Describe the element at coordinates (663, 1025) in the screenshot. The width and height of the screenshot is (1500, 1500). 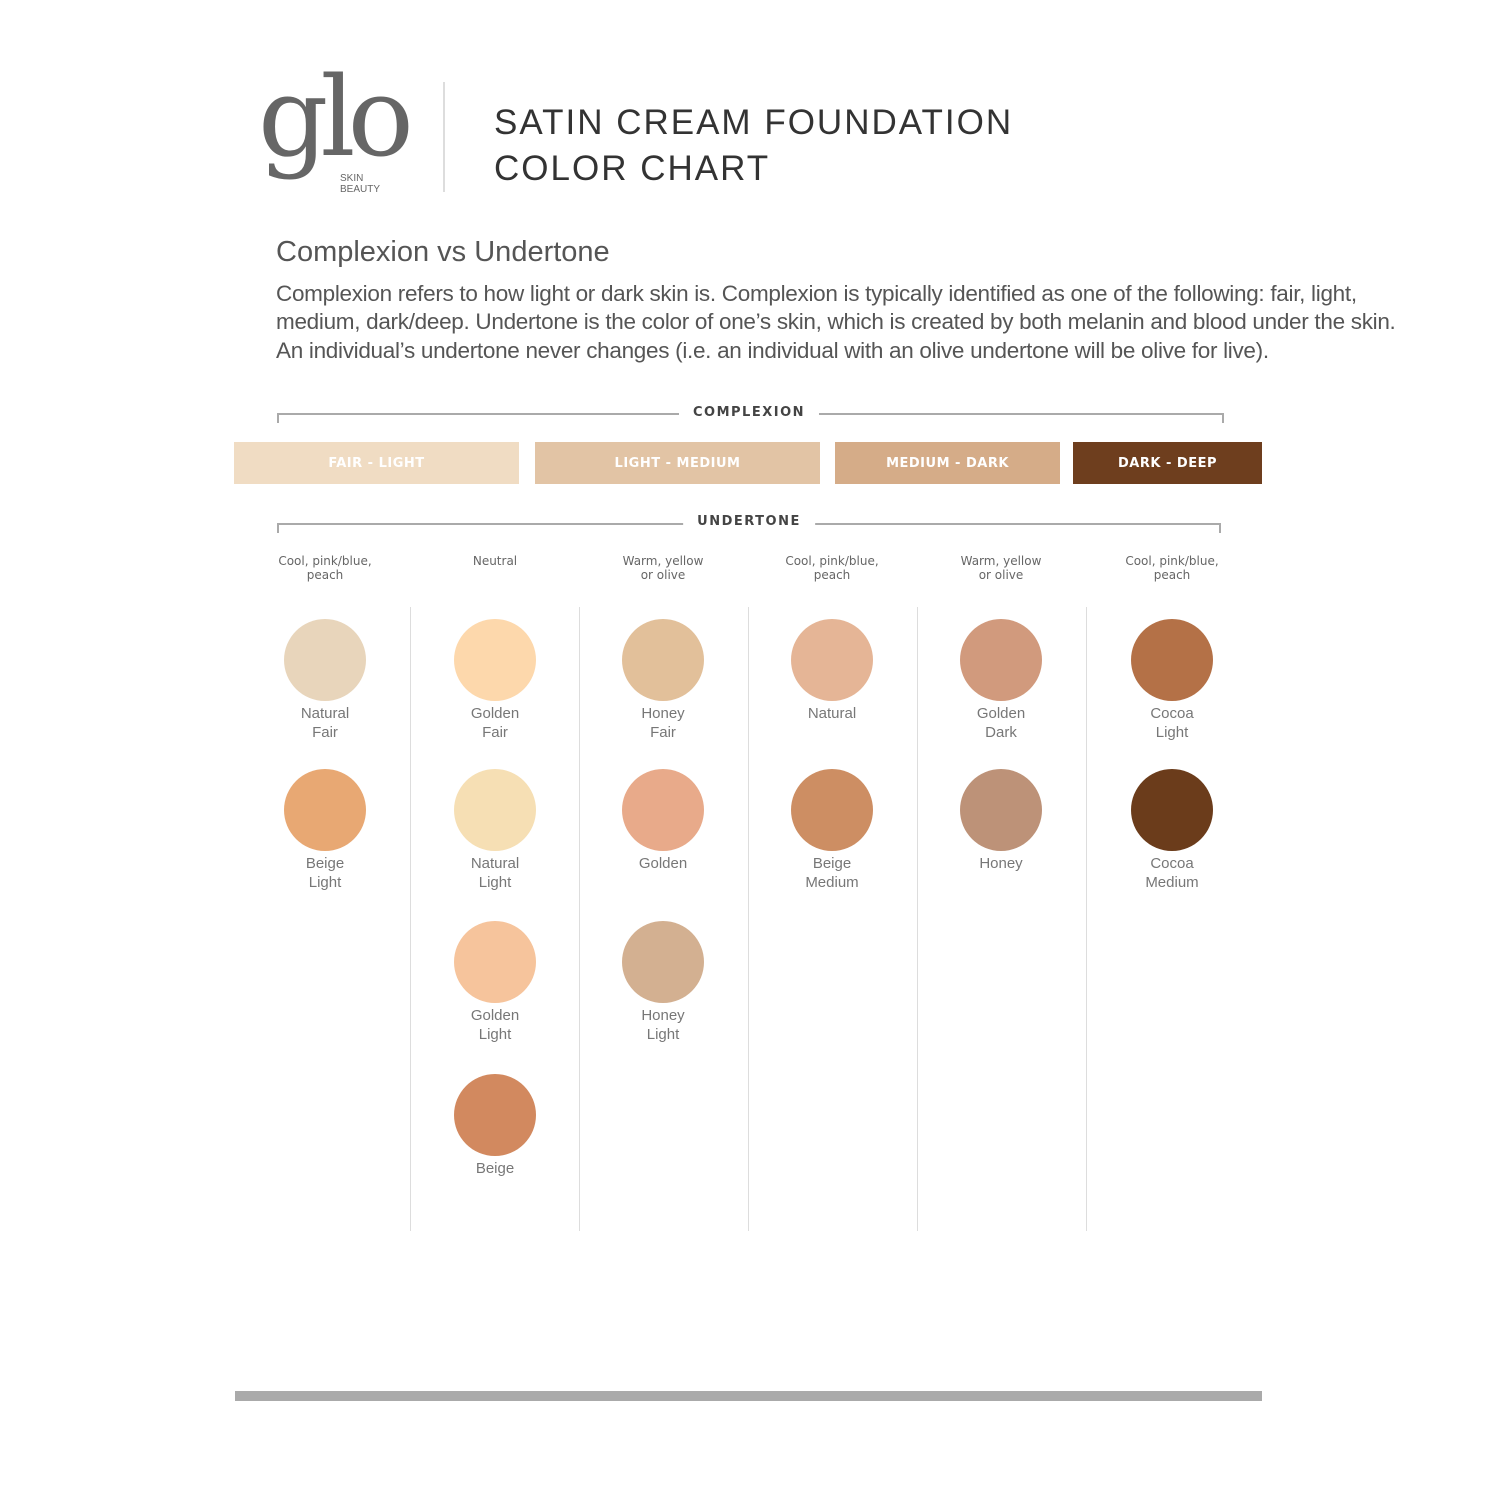
I see `shade-name: Honey Light` at that location.